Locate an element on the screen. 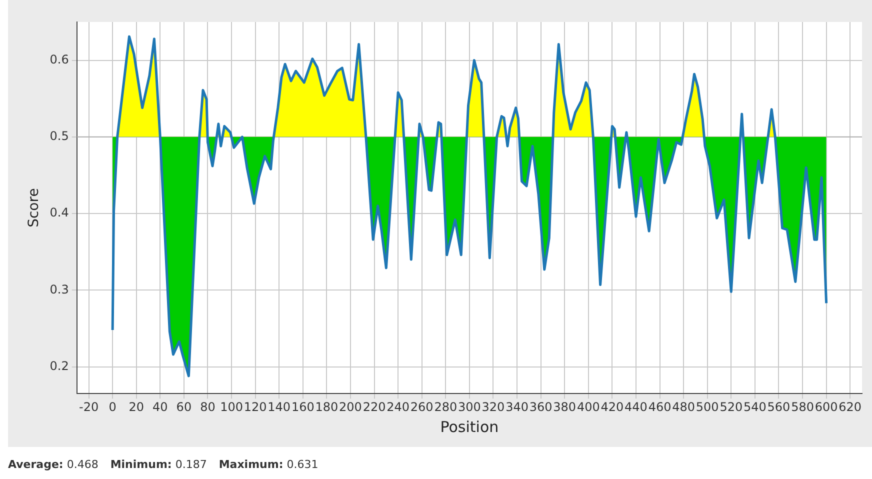 The image size is (872, 479). y-tick-label: 0.3 is located at coordinates (59, 289).